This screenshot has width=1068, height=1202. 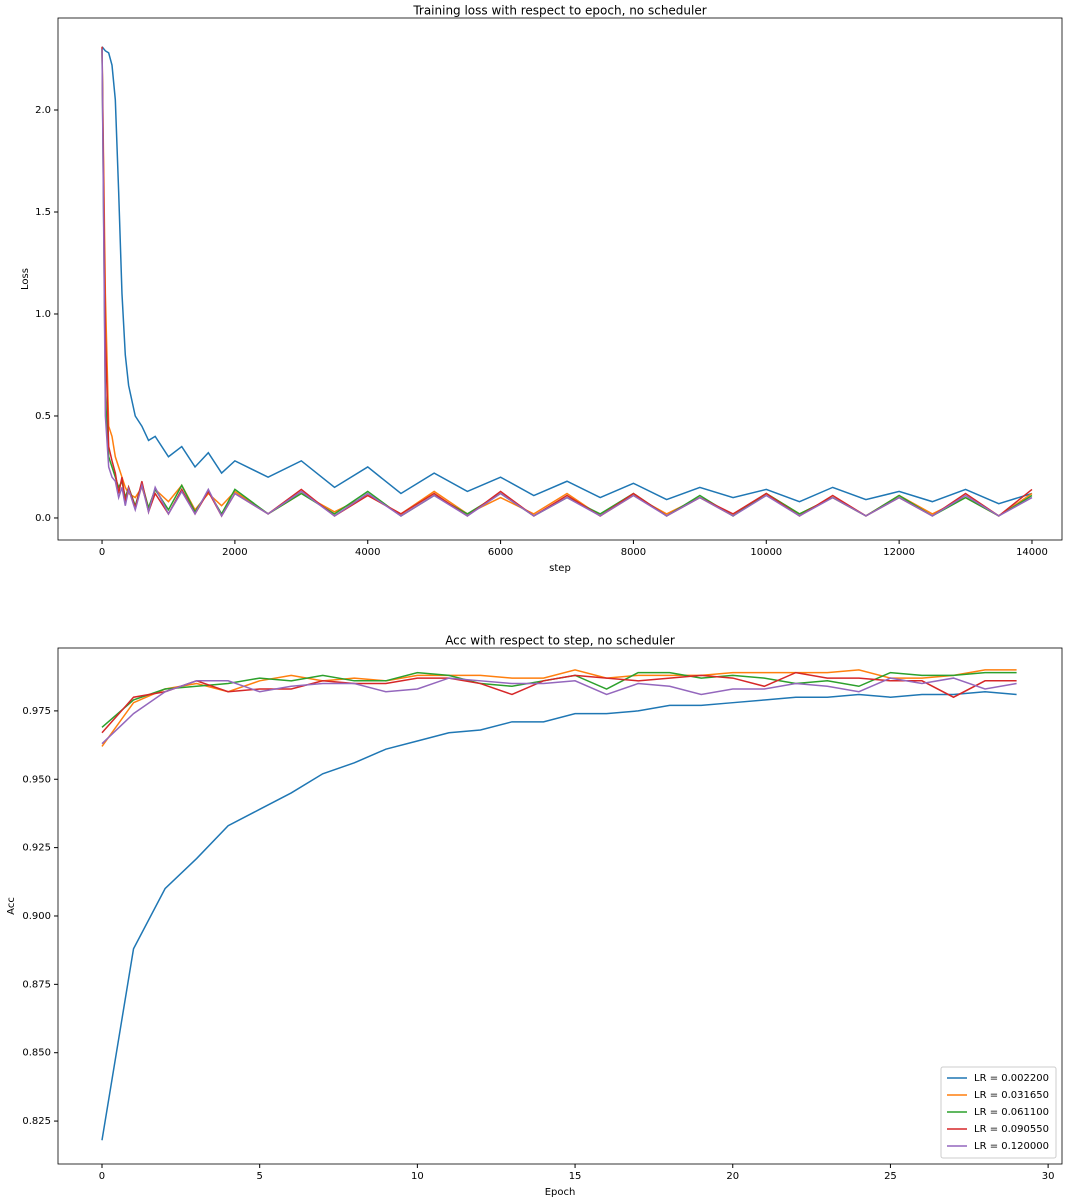 What do you see at coordinates (43, 314) in the screenshot?
I see `y-tick-label: 1.0` at bounding box center [43, 314].